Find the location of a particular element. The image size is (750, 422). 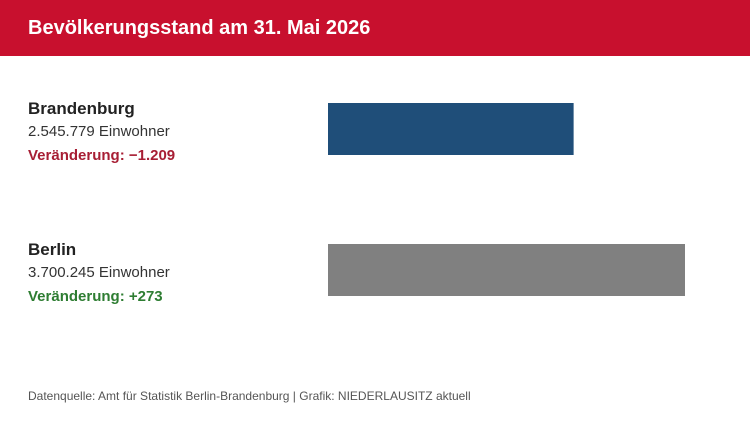

row-name: Berlin is located at coordinates (52, 249).